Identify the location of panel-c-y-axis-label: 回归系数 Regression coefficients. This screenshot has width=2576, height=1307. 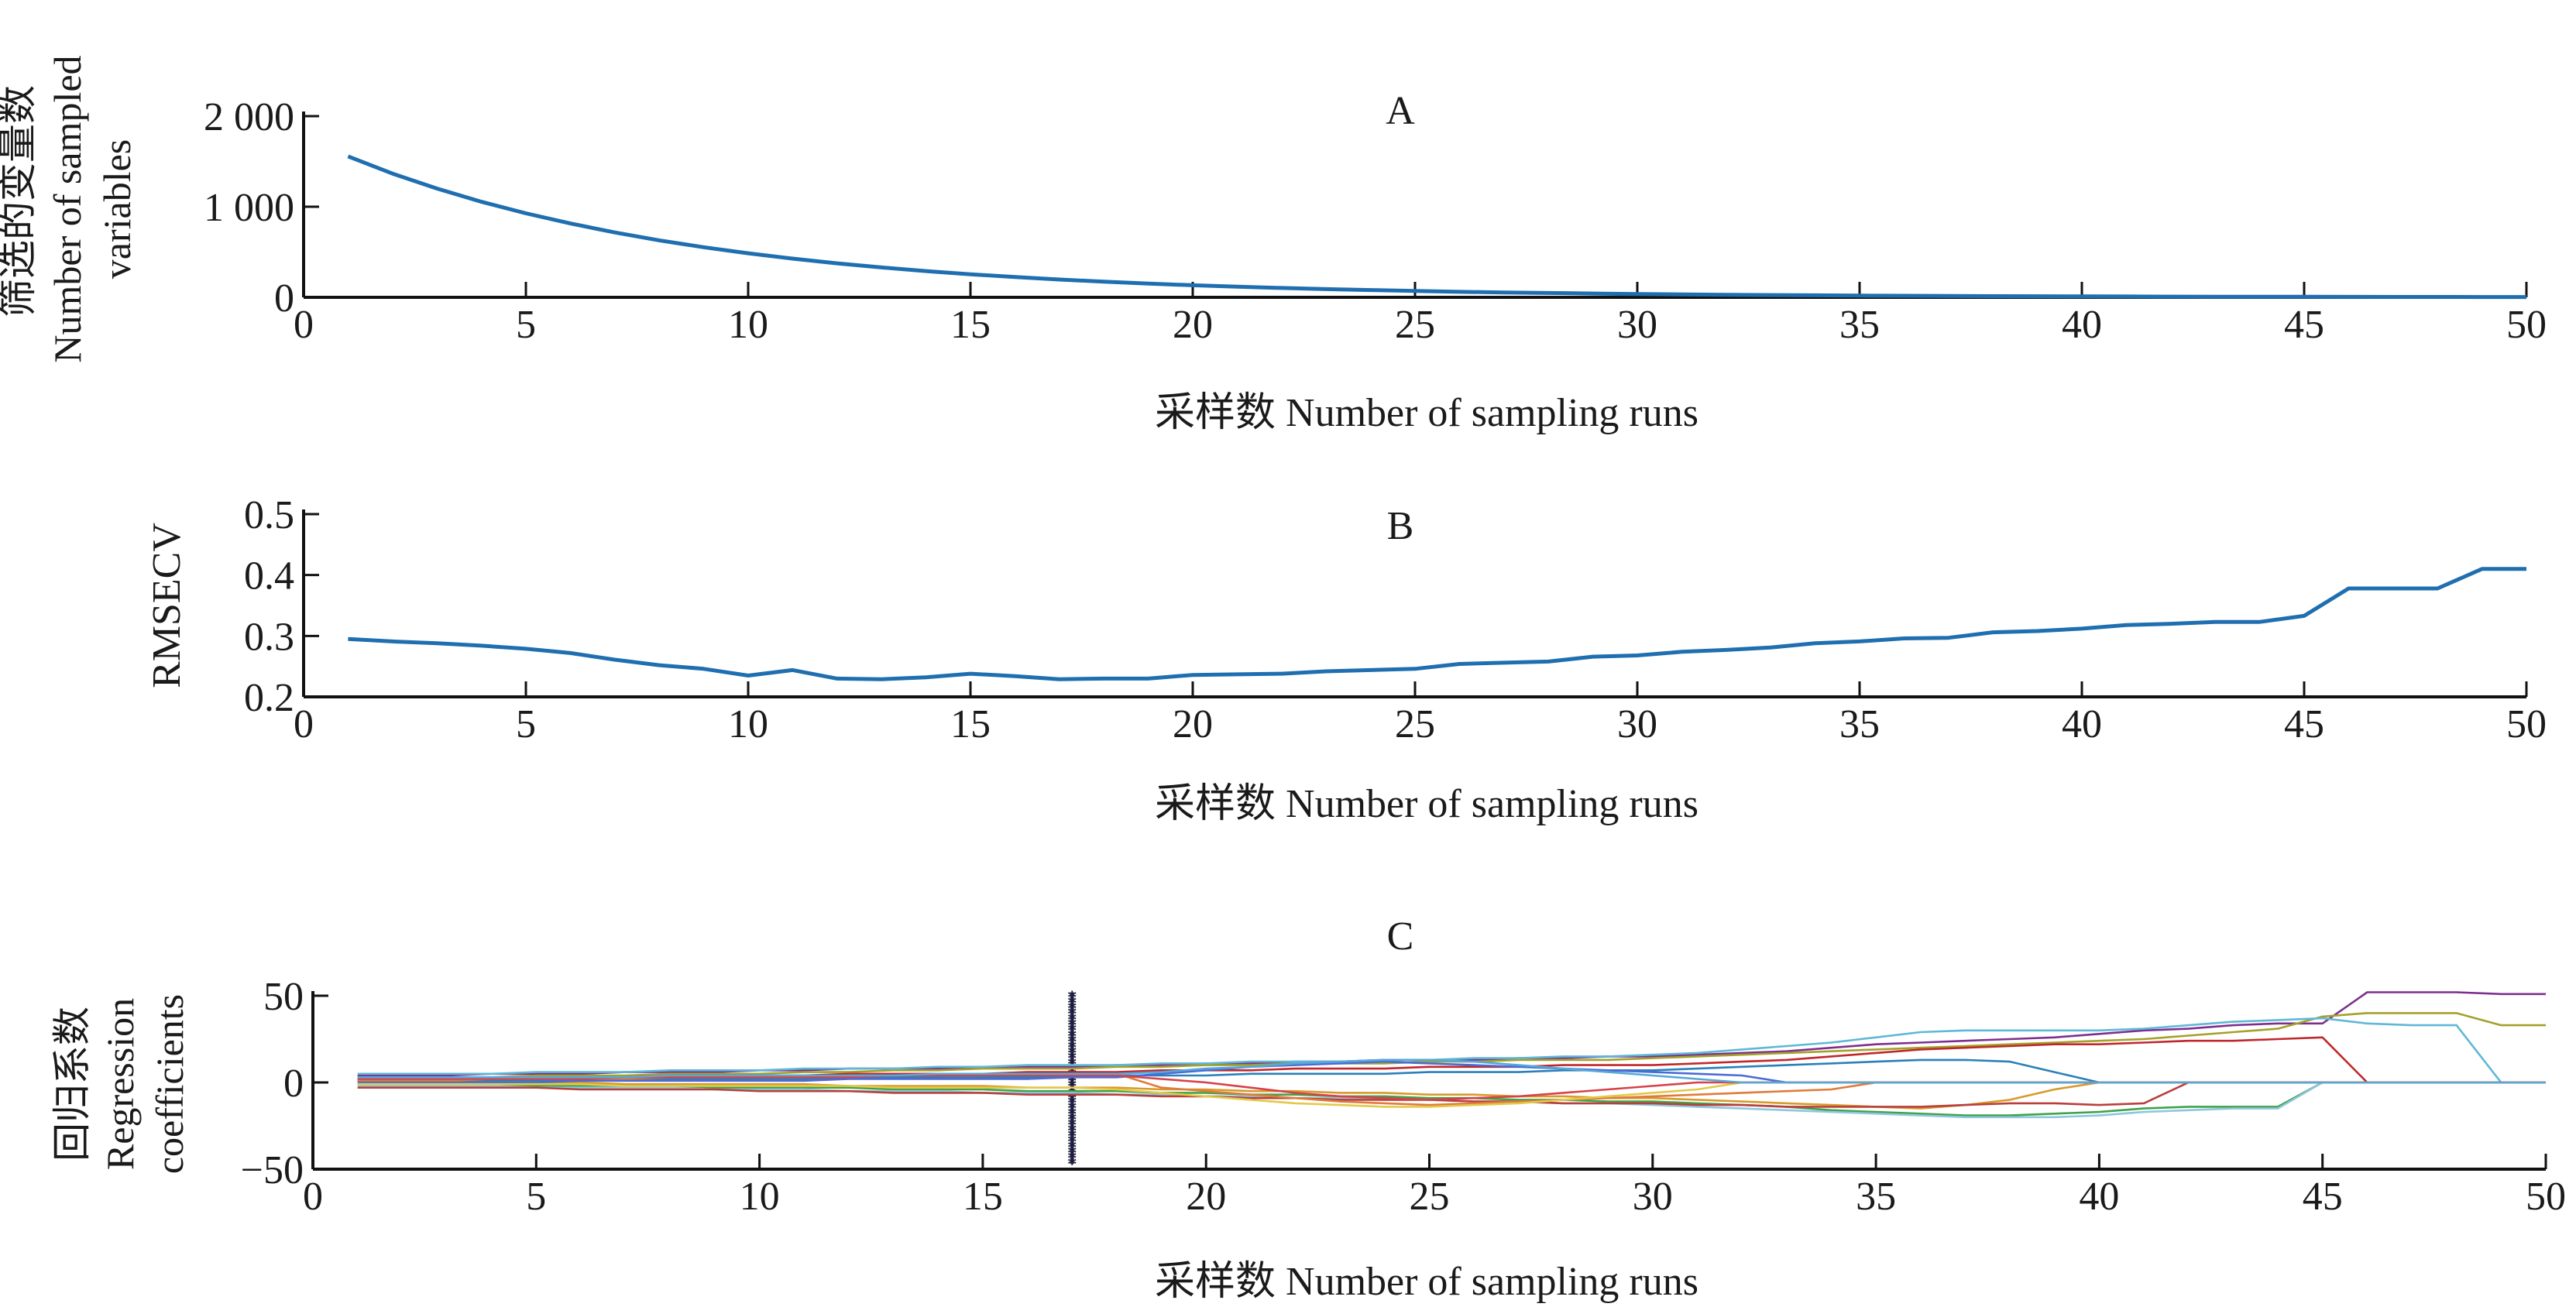
(120, 1084).